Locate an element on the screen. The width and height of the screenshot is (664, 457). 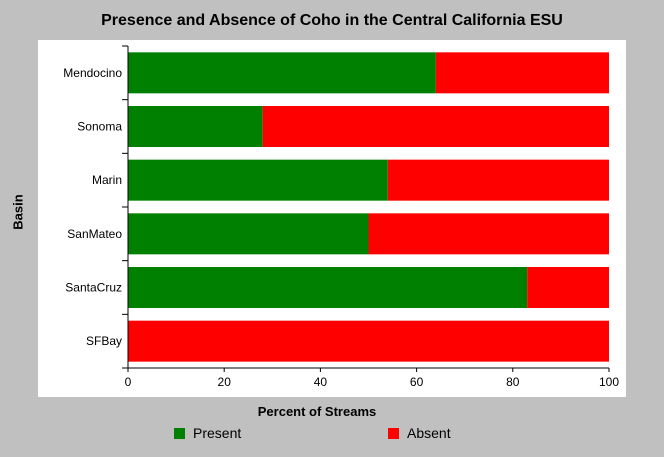
x-axis-label: Percent of Streams is located at coordinates (317, 411).